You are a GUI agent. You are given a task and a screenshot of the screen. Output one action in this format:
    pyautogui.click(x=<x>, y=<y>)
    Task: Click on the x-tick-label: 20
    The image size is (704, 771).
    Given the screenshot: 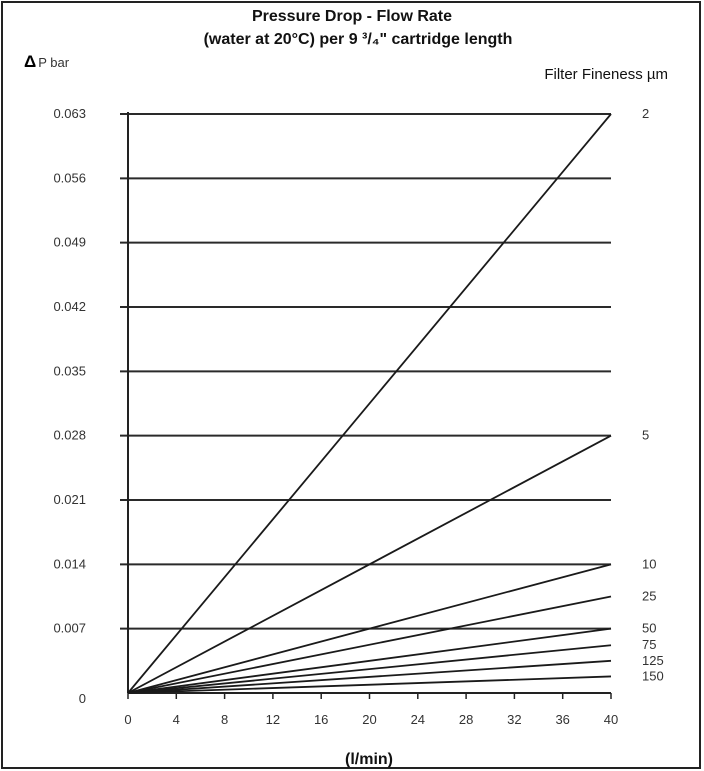 What is the action you would take?
    pyautogui.click(x=369, y=719)
    